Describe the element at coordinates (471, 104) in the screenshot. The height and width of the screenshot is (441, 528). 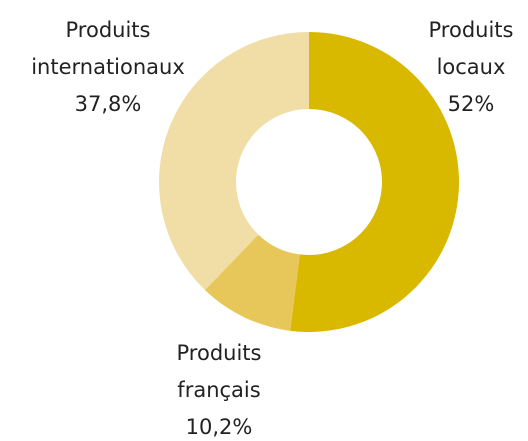
I see `value-label: 52%` at that location.